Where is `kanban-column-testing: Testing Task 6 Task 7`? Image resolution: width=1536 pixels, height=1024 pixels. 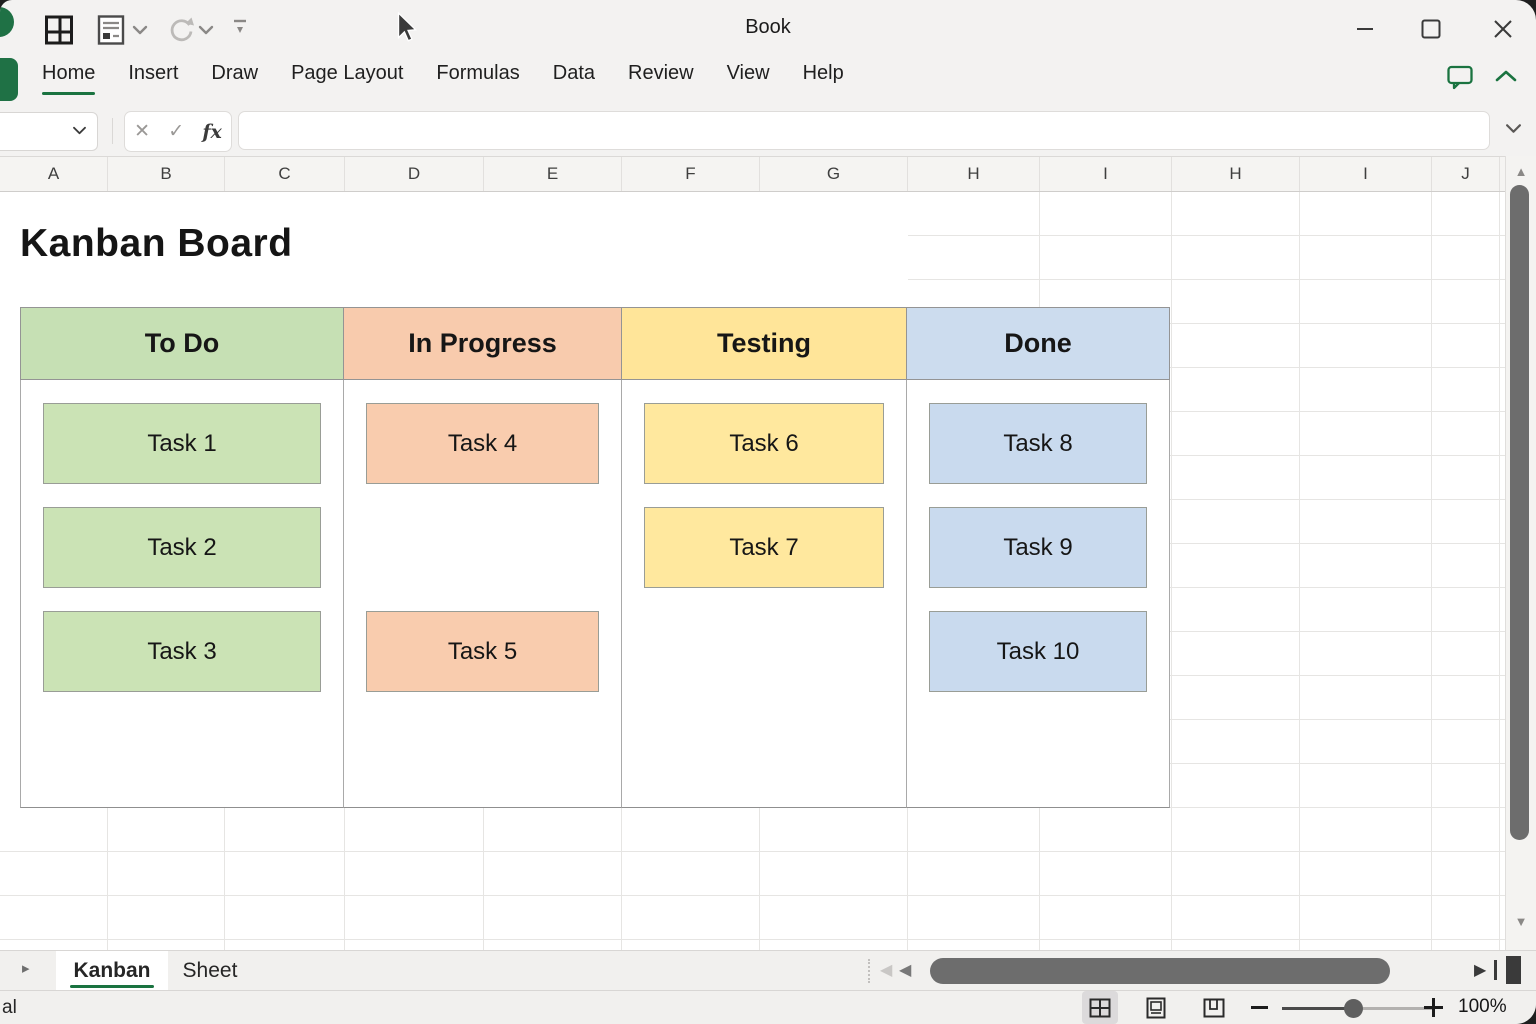 kanban-column-testing: Testing Task 6 Task 7 is located at coordinates (763, 557).